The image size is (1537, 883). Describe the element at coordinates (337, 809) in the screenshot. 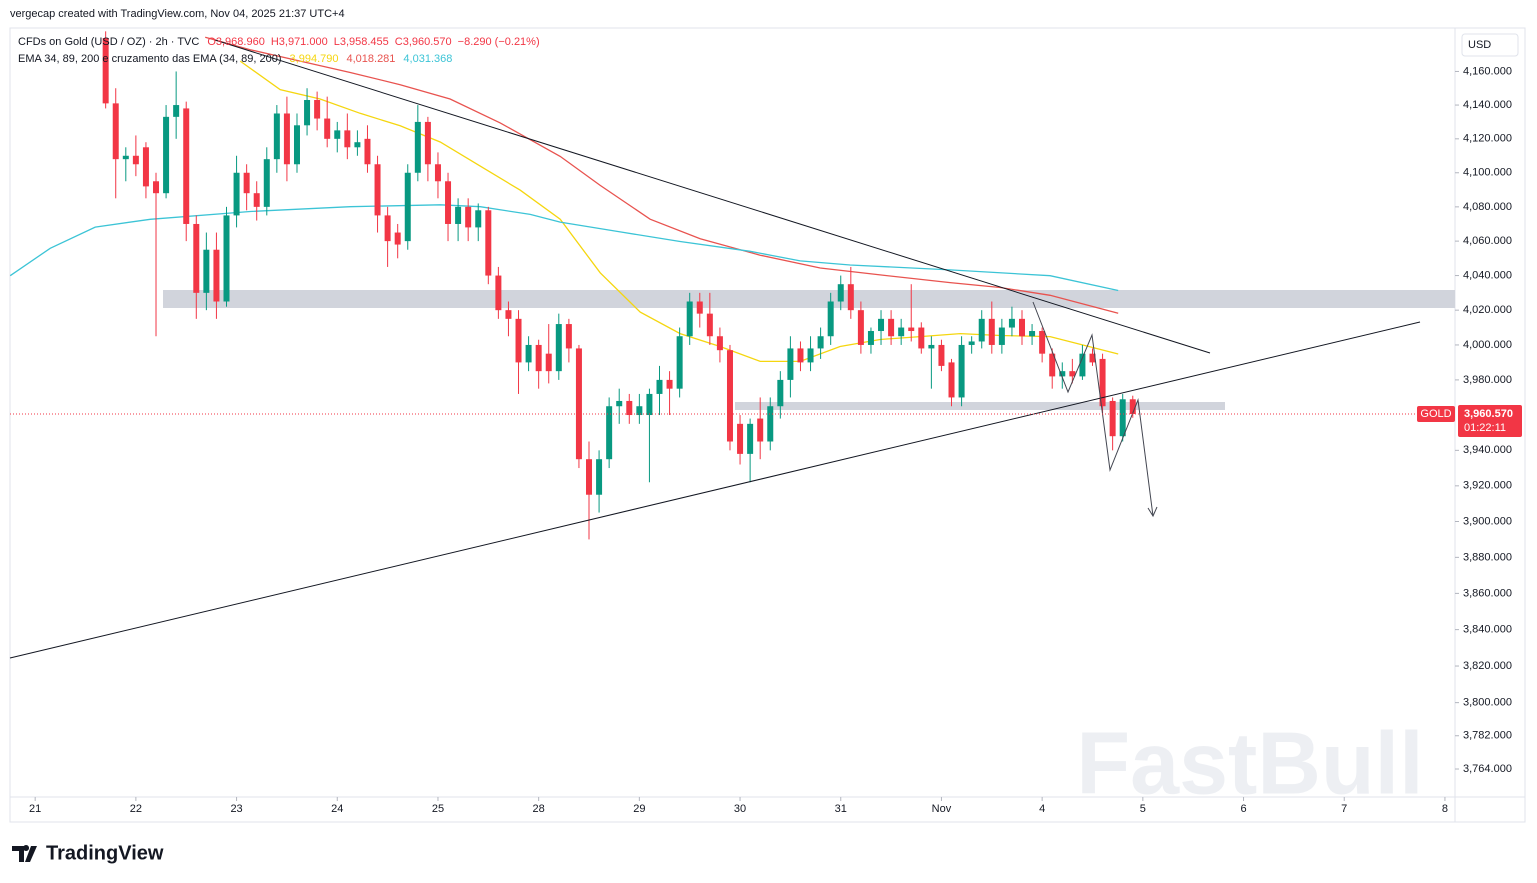

I see `x-tick-label: 24` at that location.